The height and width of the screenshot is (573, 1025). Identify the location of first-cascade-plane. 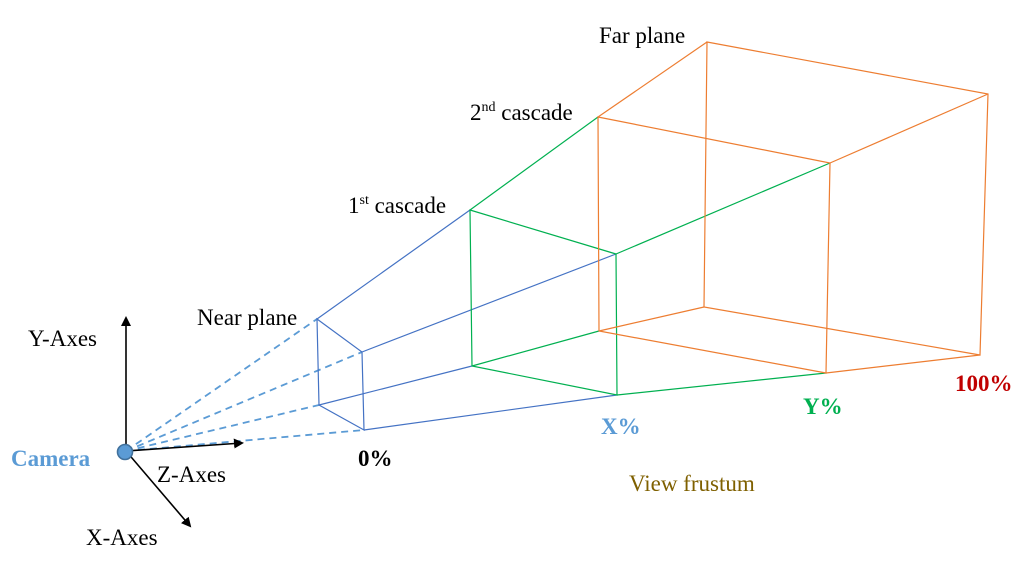
(543, 302).